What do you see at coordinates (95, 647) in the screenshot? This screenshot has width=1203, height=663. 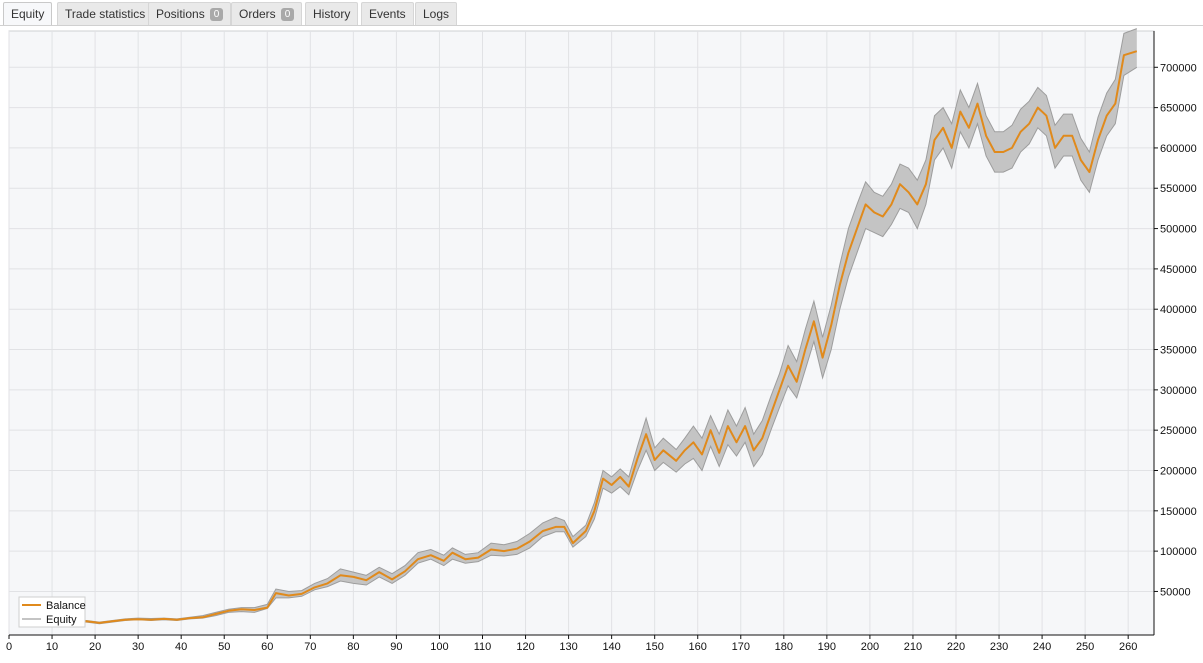 I see `x-tick-label: 20` at bounding box center [95, 647].